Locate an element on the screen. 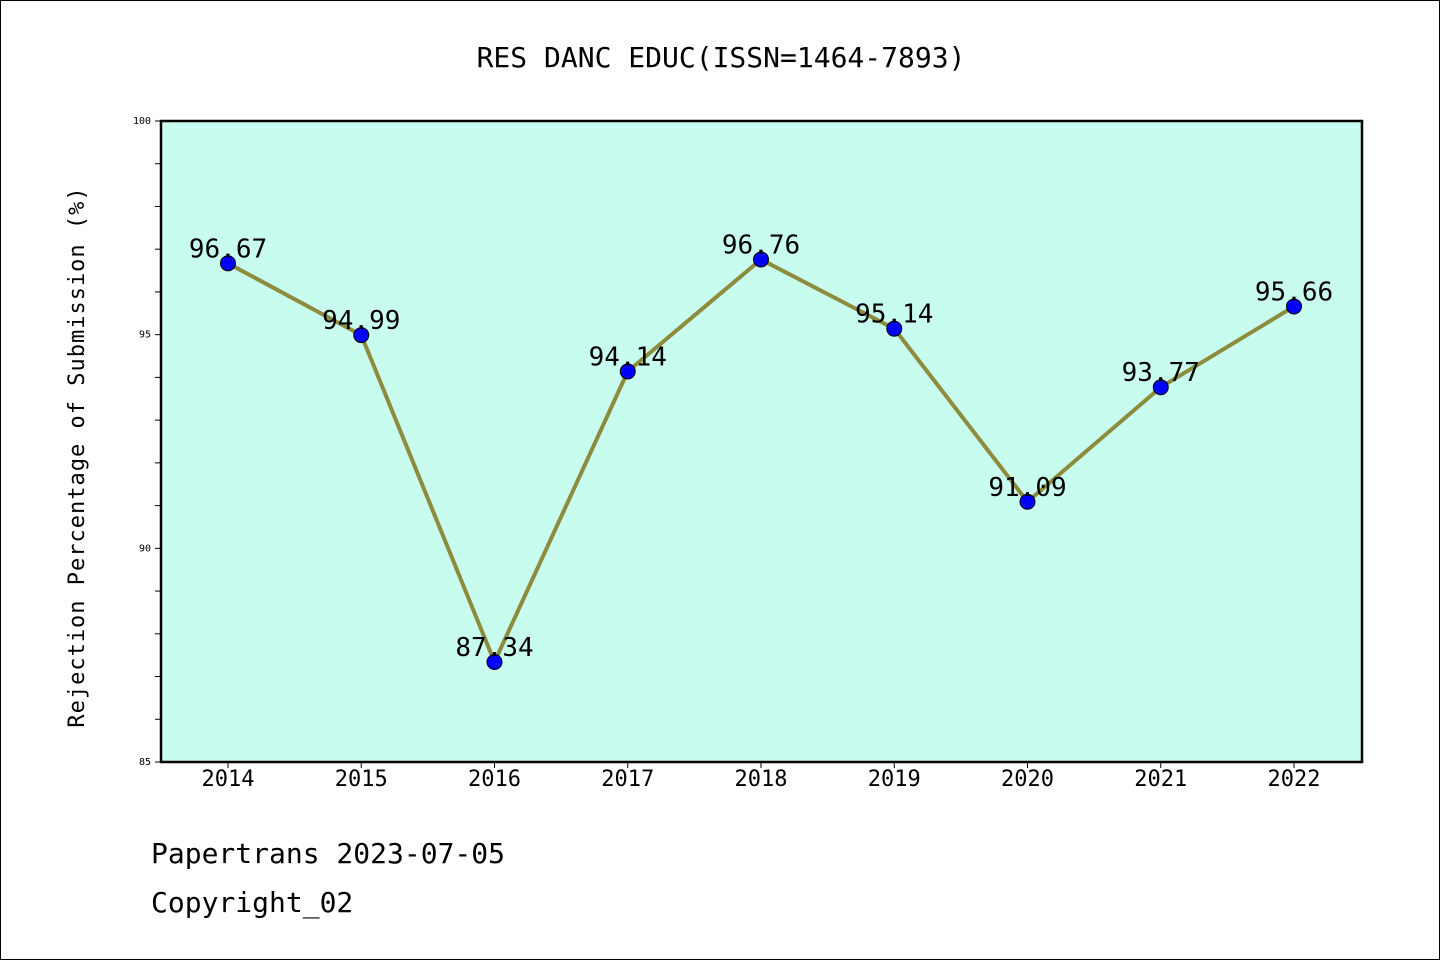 Image resolution: width=1440 pixels, height=960 pixels. data-label: 96.67 is located at coordinates (228, 249).